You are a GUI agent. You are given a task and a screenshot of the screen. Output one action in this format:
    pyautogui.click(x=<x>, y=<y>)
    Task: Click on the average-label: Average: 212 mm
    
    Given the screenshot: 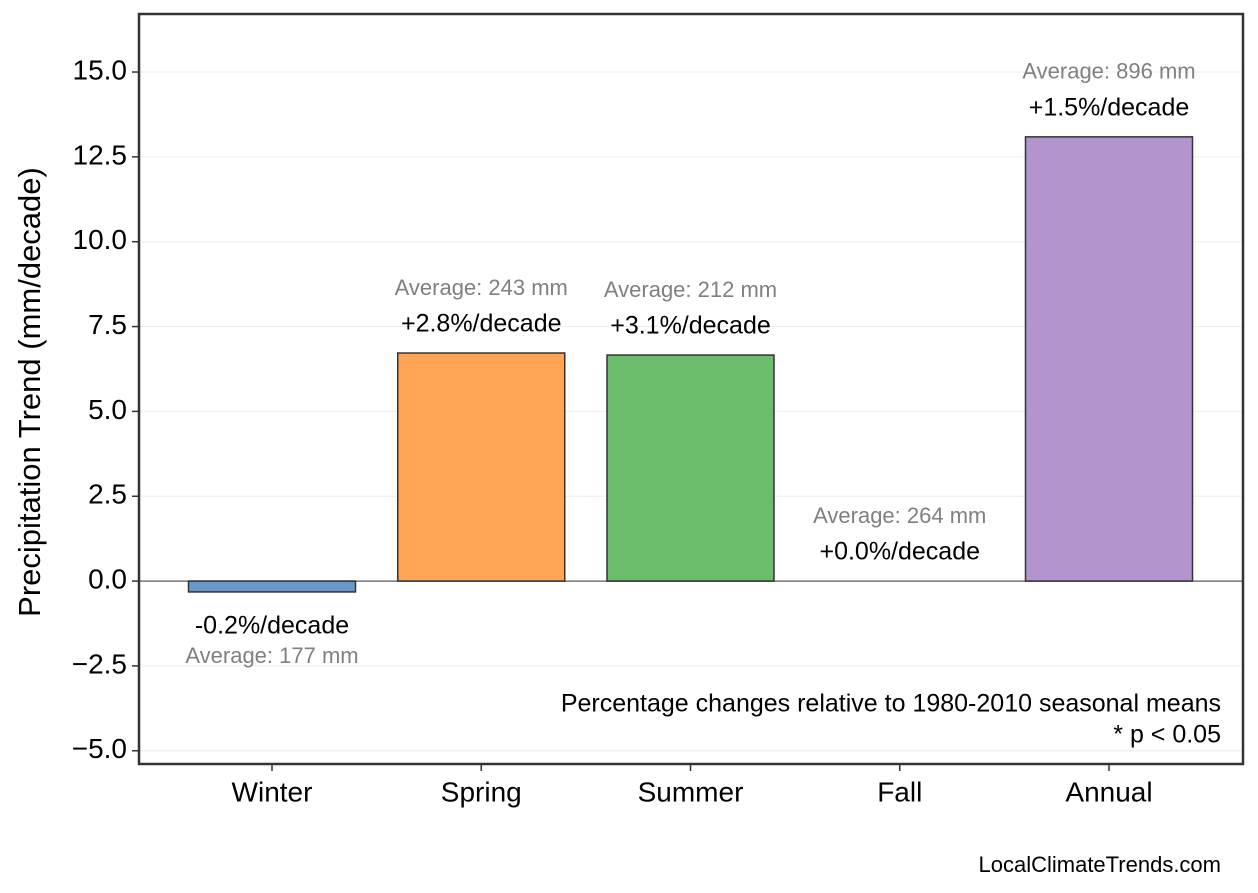 What is the action you would take?
    pyautogui.click(x=690, y=289)
    